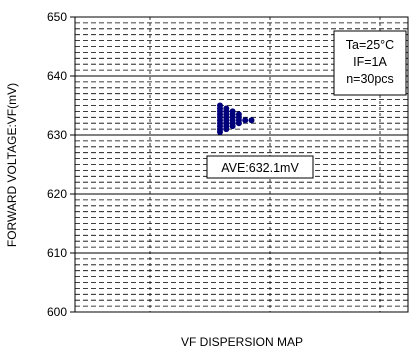 This screenshot has width=411, height=354. What do you see at coordinates (236, 119) in the screenshot?
I see `data-points` at bounding box center [236, 119].